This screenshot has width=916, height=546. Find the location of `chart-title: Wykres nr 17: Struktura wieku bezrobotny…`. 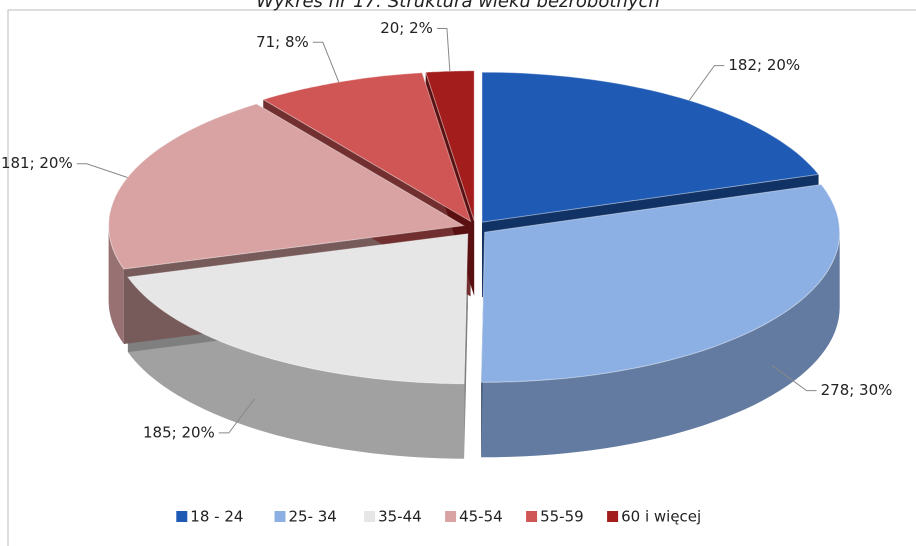

chart-title: Wykres nr 17: Struktura wieku bezrobotny… is located at coordinates (458, 6).